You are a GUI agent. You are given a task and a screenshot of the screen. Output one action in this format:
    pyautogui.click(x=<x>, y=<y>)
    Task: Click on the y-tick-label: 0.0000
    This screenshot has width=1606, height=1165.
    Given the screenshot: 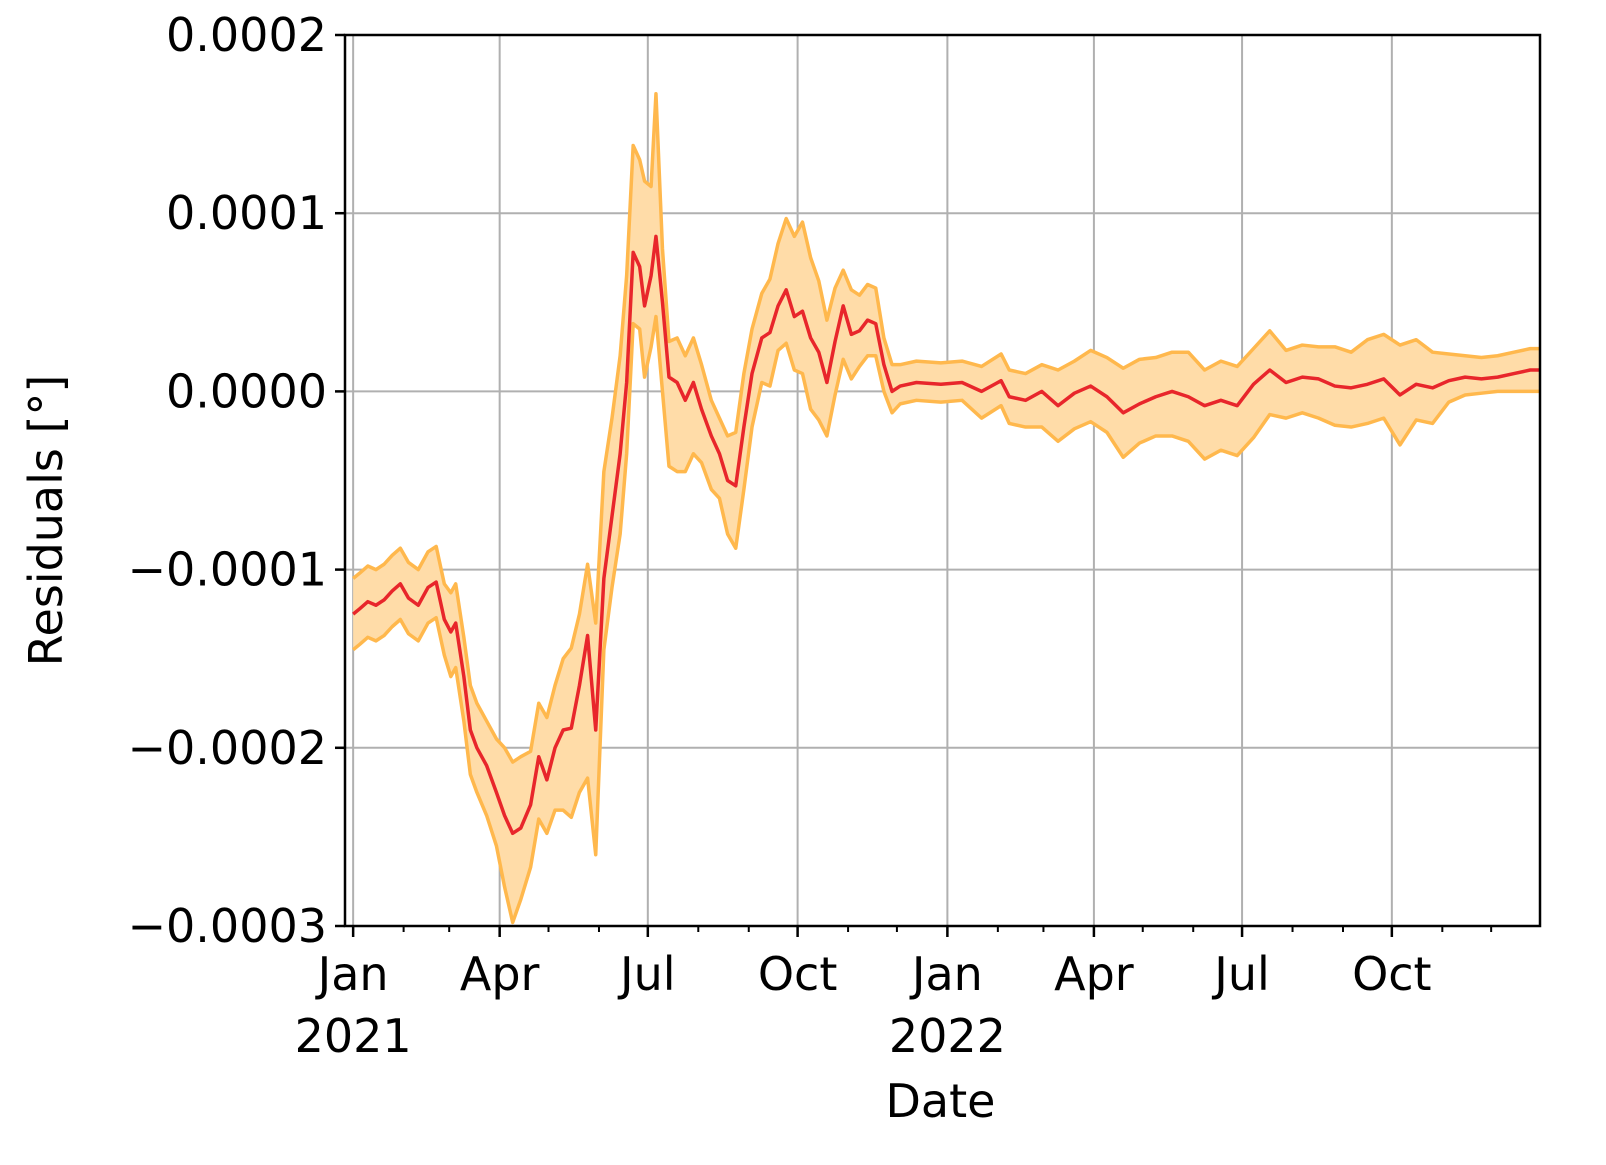 What is the action you would take?
    pyautogui.click(x=246, y=391)
    